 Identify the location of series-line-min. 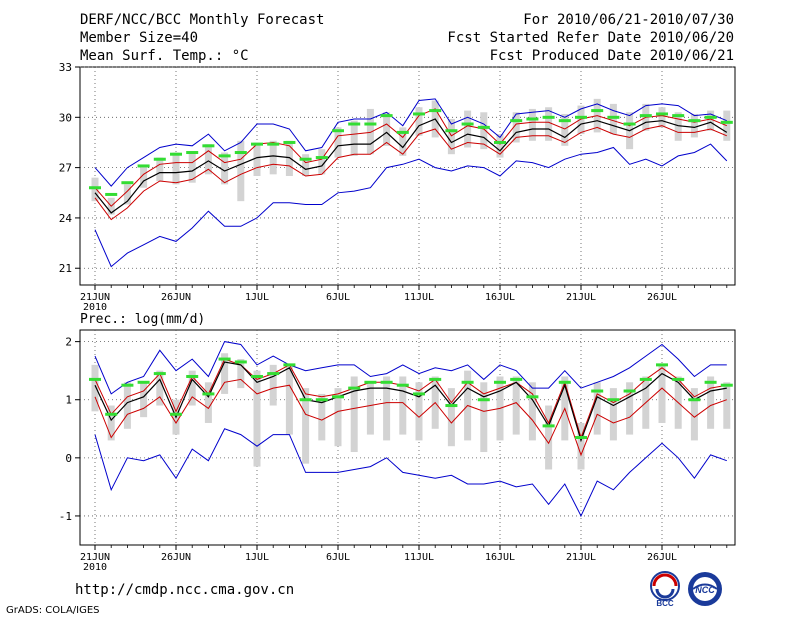
(410, 473).